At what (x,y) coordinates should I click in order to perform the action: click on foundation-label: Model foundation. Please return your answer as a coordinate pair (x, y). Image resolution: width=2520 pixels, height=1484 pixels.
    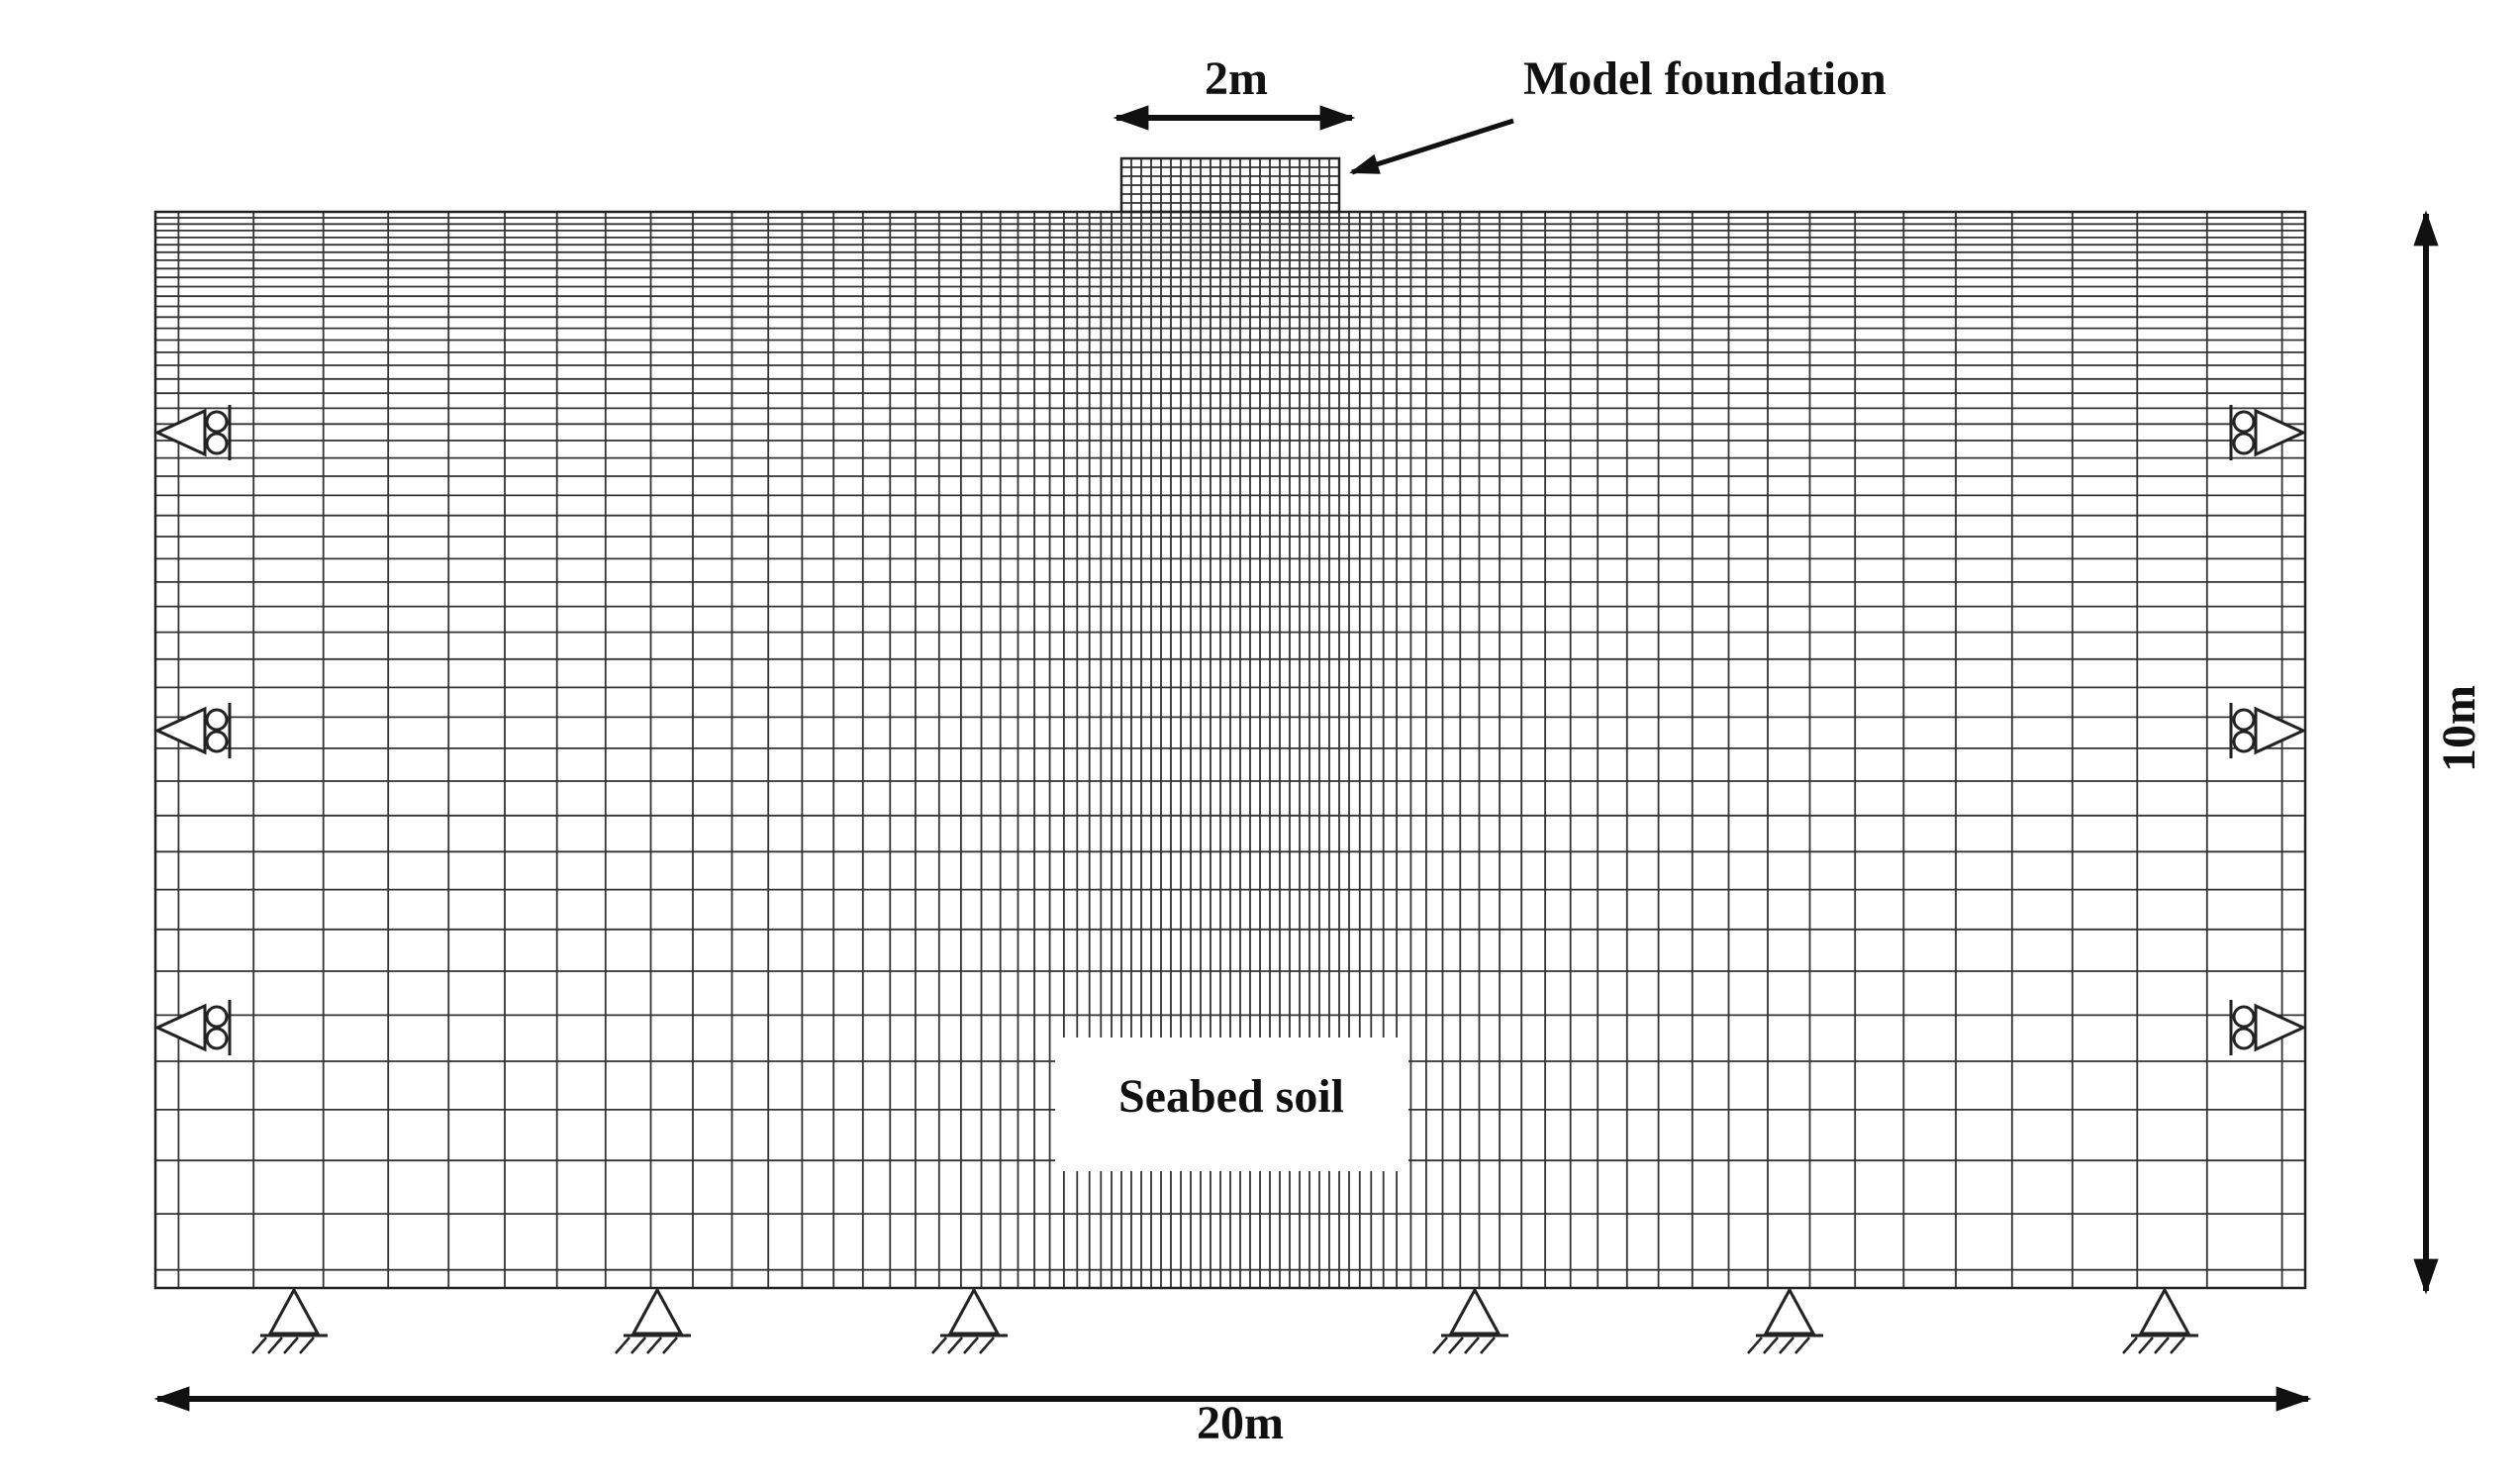
    Looking at the image, I should click on (1705, 78).